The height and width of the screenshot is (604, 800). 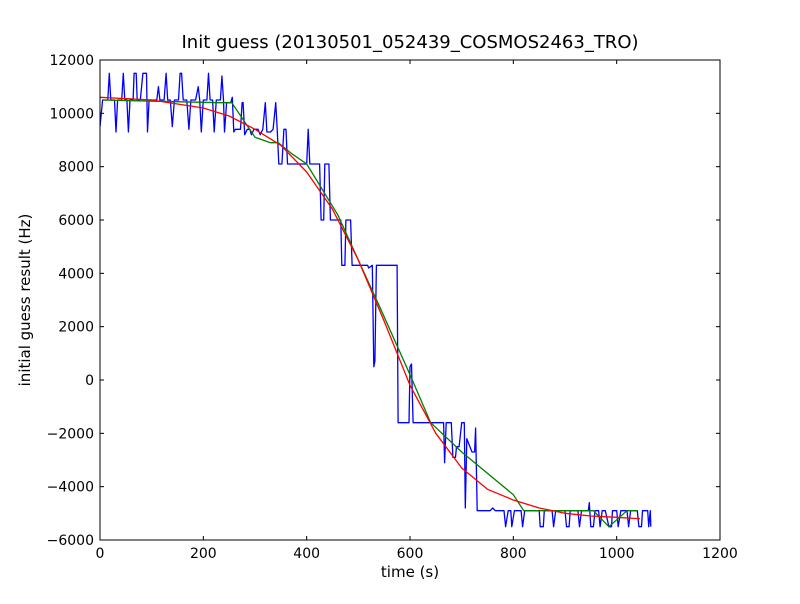 What do you see at coordinates (71, 114) in the screenshot?
I see `y-tick-label: 10000` at bounding box center [71, 114].